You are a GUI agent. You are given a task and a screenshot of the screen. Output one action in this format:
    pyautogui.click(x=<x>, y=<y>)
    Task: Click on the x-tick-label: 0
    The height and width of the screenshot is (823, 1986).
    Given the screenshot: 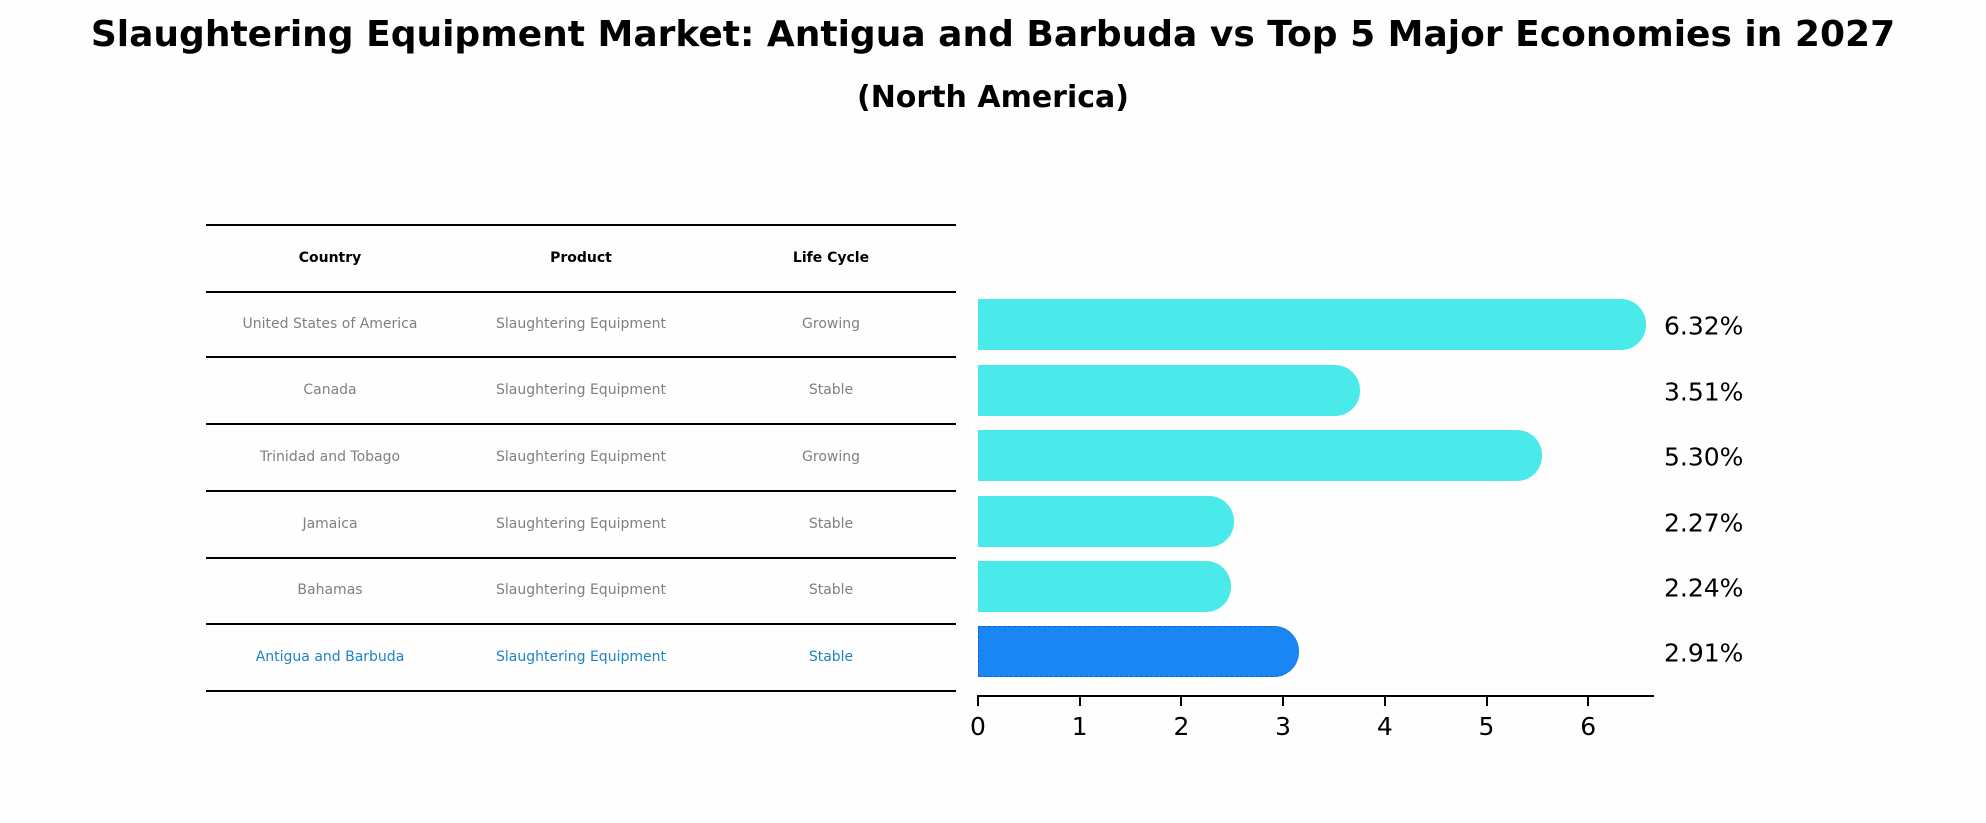 What is the action you would take?
    pyautogui.click(x=978, y=726)
    